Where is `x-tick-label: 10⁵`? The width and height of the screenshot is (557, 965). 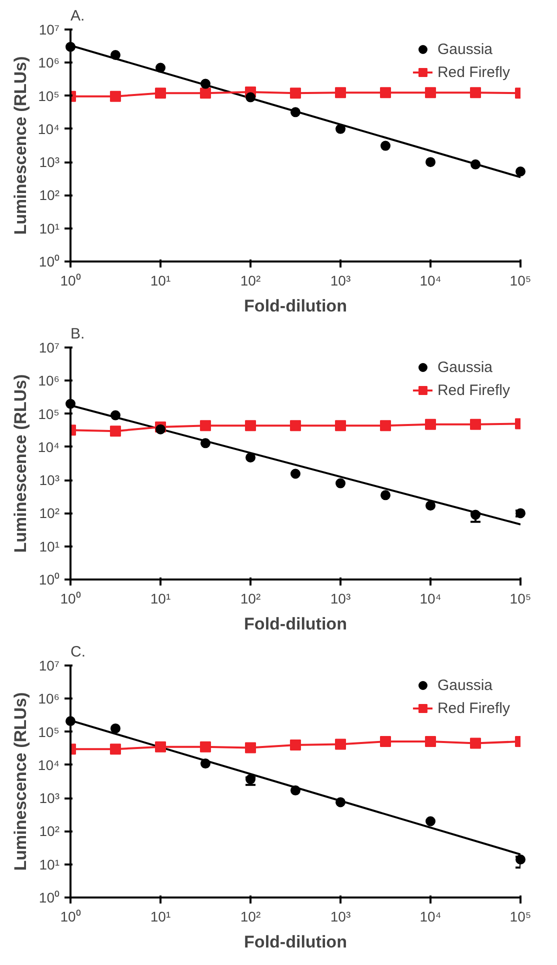 x-tick-label: 10⁵ is located at coordinates (521, 598).